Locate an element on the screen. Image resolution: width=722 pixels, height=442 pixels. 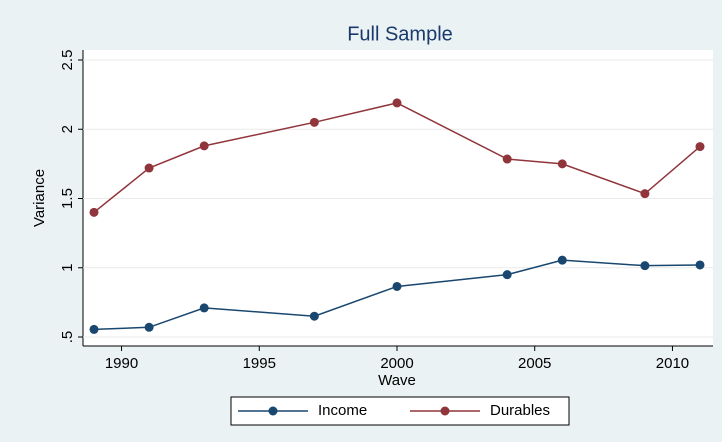
y-tick-label: 2 is located at coordinates (67, 129).